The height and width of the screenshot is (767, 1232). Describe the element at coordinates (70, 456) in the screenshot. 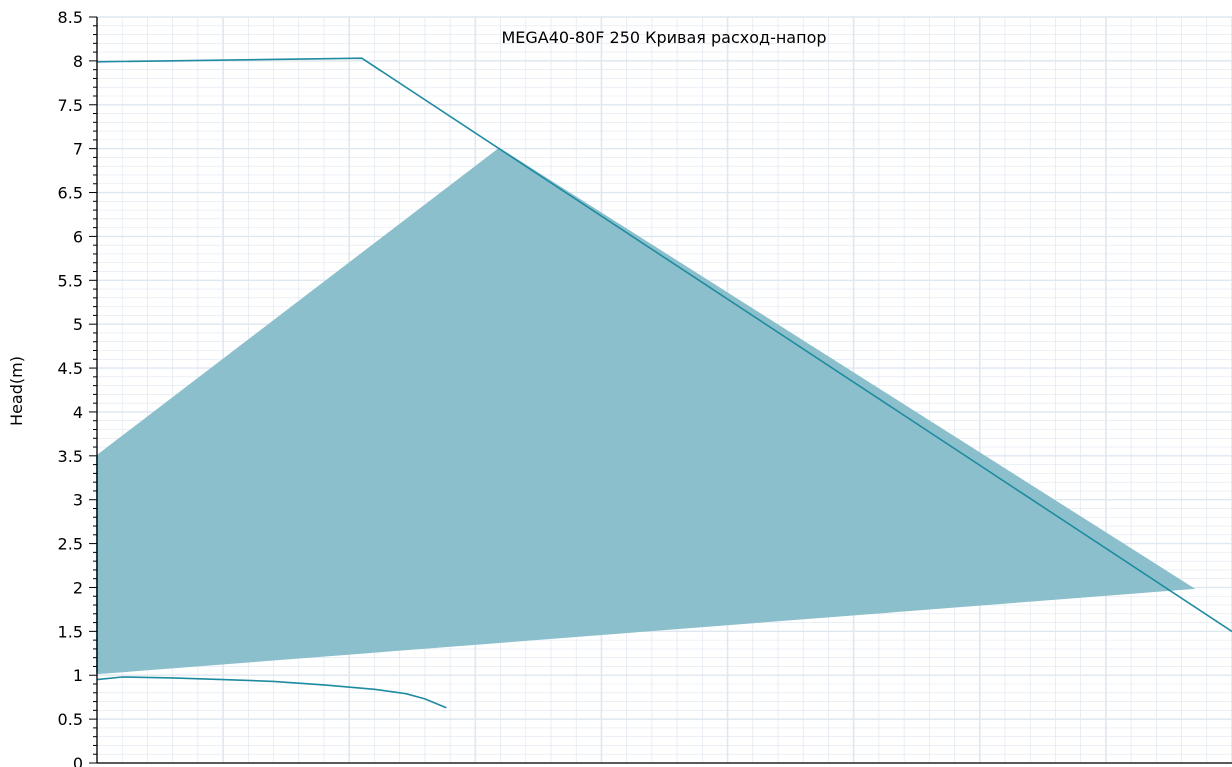

I see `y-tick-label: 3.5` at that location.